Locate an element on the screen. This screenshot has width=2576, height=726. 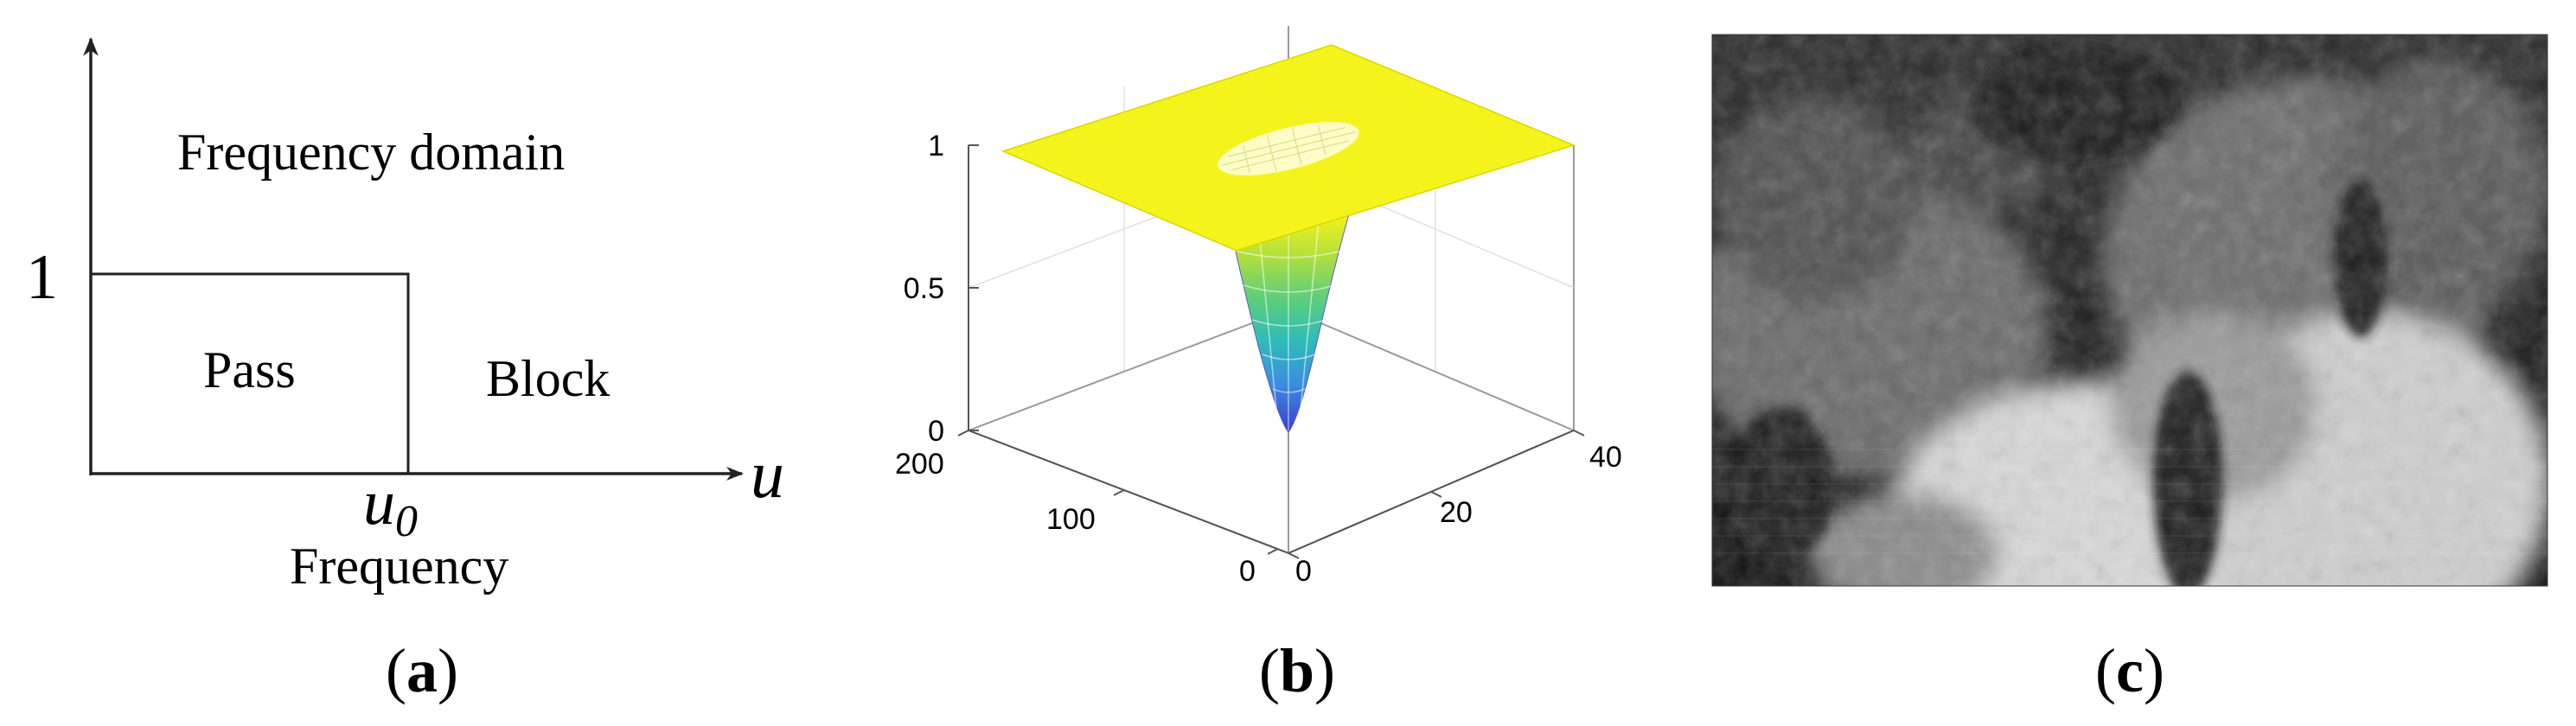
left-axis-line is located at coordinates (1128, 492).